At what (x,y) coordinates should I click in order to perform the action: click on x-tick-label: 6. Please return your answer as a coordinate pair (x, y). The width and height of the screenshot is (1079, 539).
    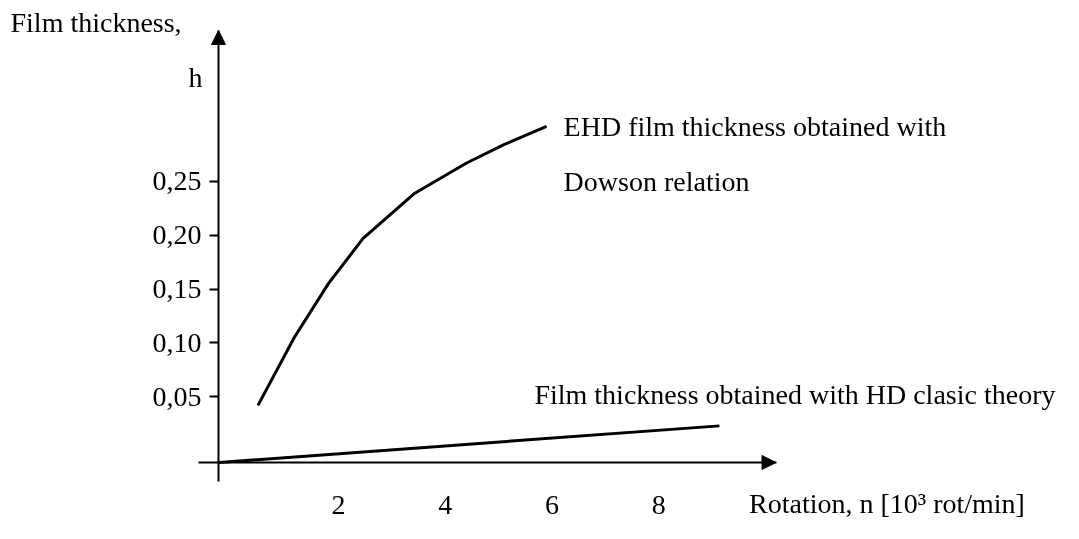
    Looking at the image, I should click on (551, 504).